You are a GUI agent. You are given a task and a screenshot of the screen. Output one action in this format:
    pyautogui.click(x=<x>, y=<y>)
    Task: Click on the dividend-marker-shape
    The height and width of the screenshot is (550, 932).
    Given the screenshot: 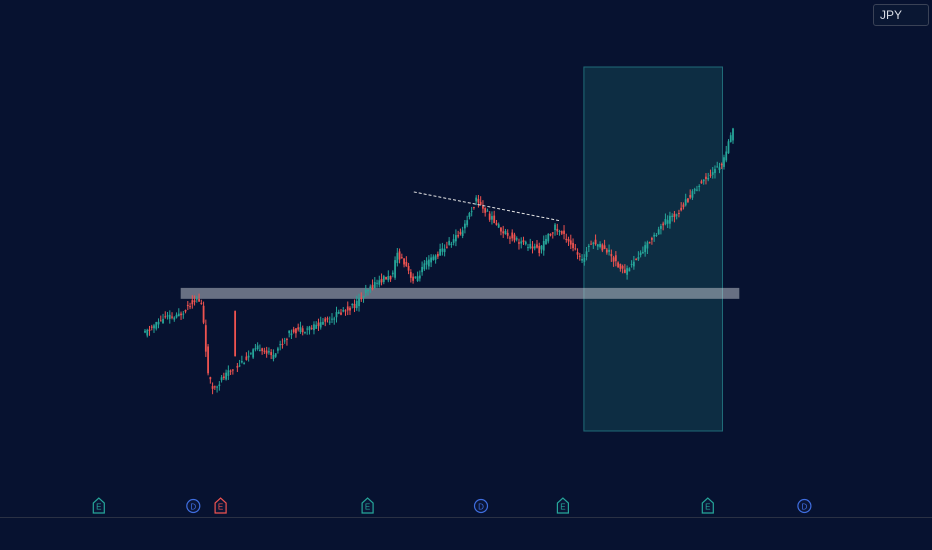 What is the action you would take?
    pyautogui.click(x=804, y=506)
    